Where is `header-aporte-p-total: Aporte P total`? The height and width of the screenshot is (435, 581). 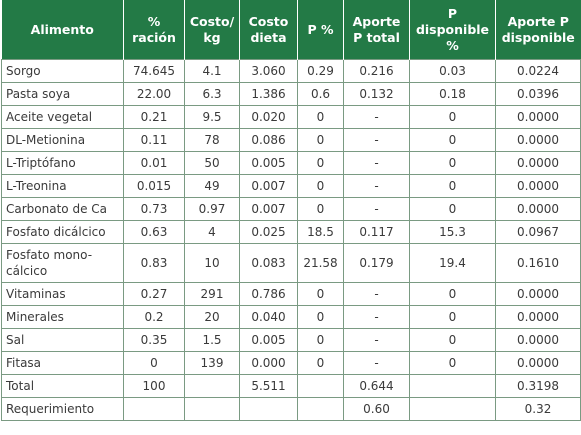 header-aporte-p-total: Aporte P total is located at coordinates (376, 30).